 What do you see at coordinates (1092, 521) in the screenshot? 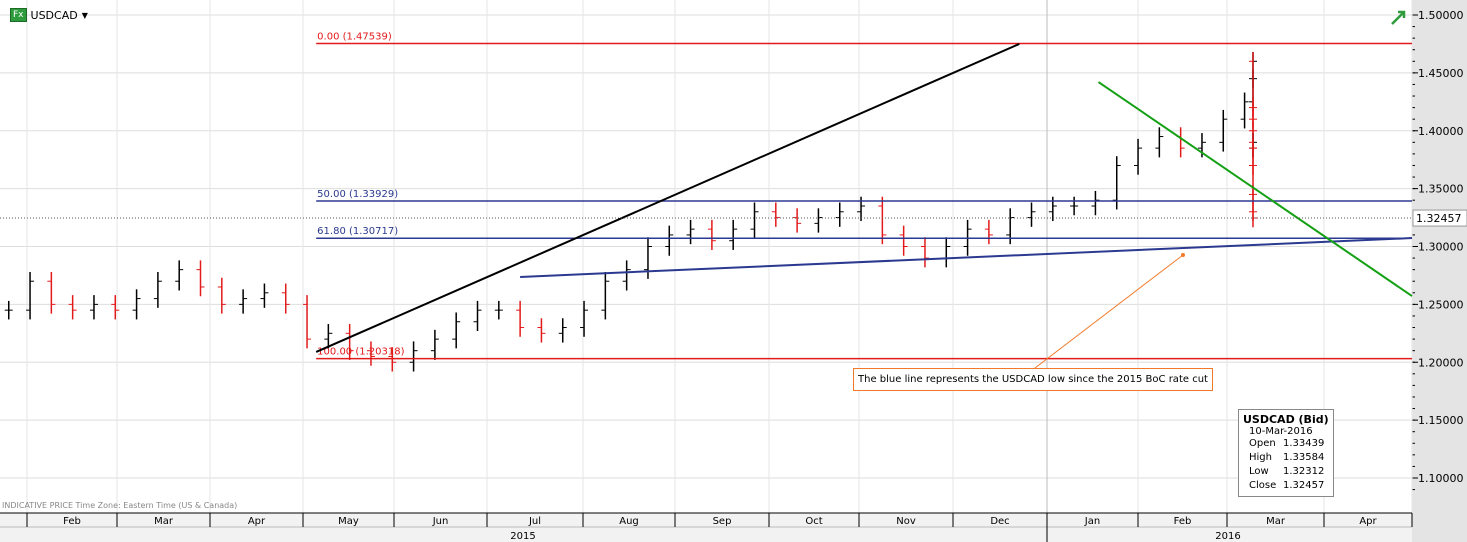
I see `x-month-label: Jan` at bounding box center [1092, 521].